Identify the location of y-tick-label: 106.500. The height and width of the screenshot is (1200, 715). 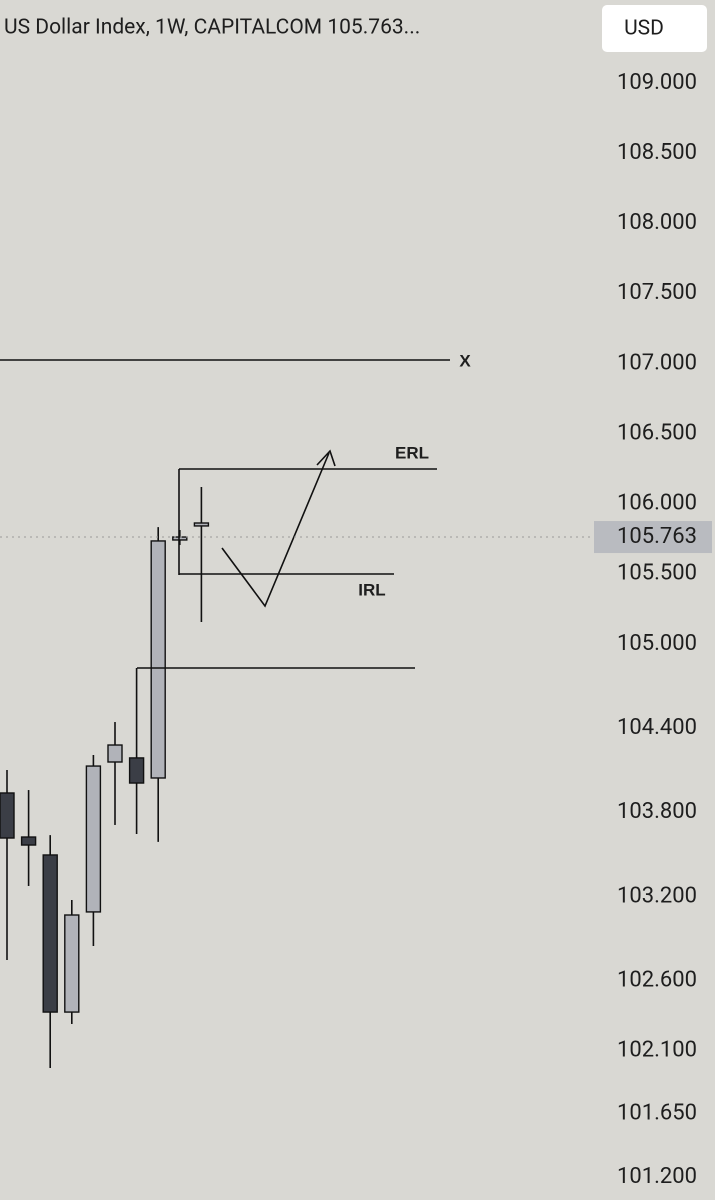
(657, 432).